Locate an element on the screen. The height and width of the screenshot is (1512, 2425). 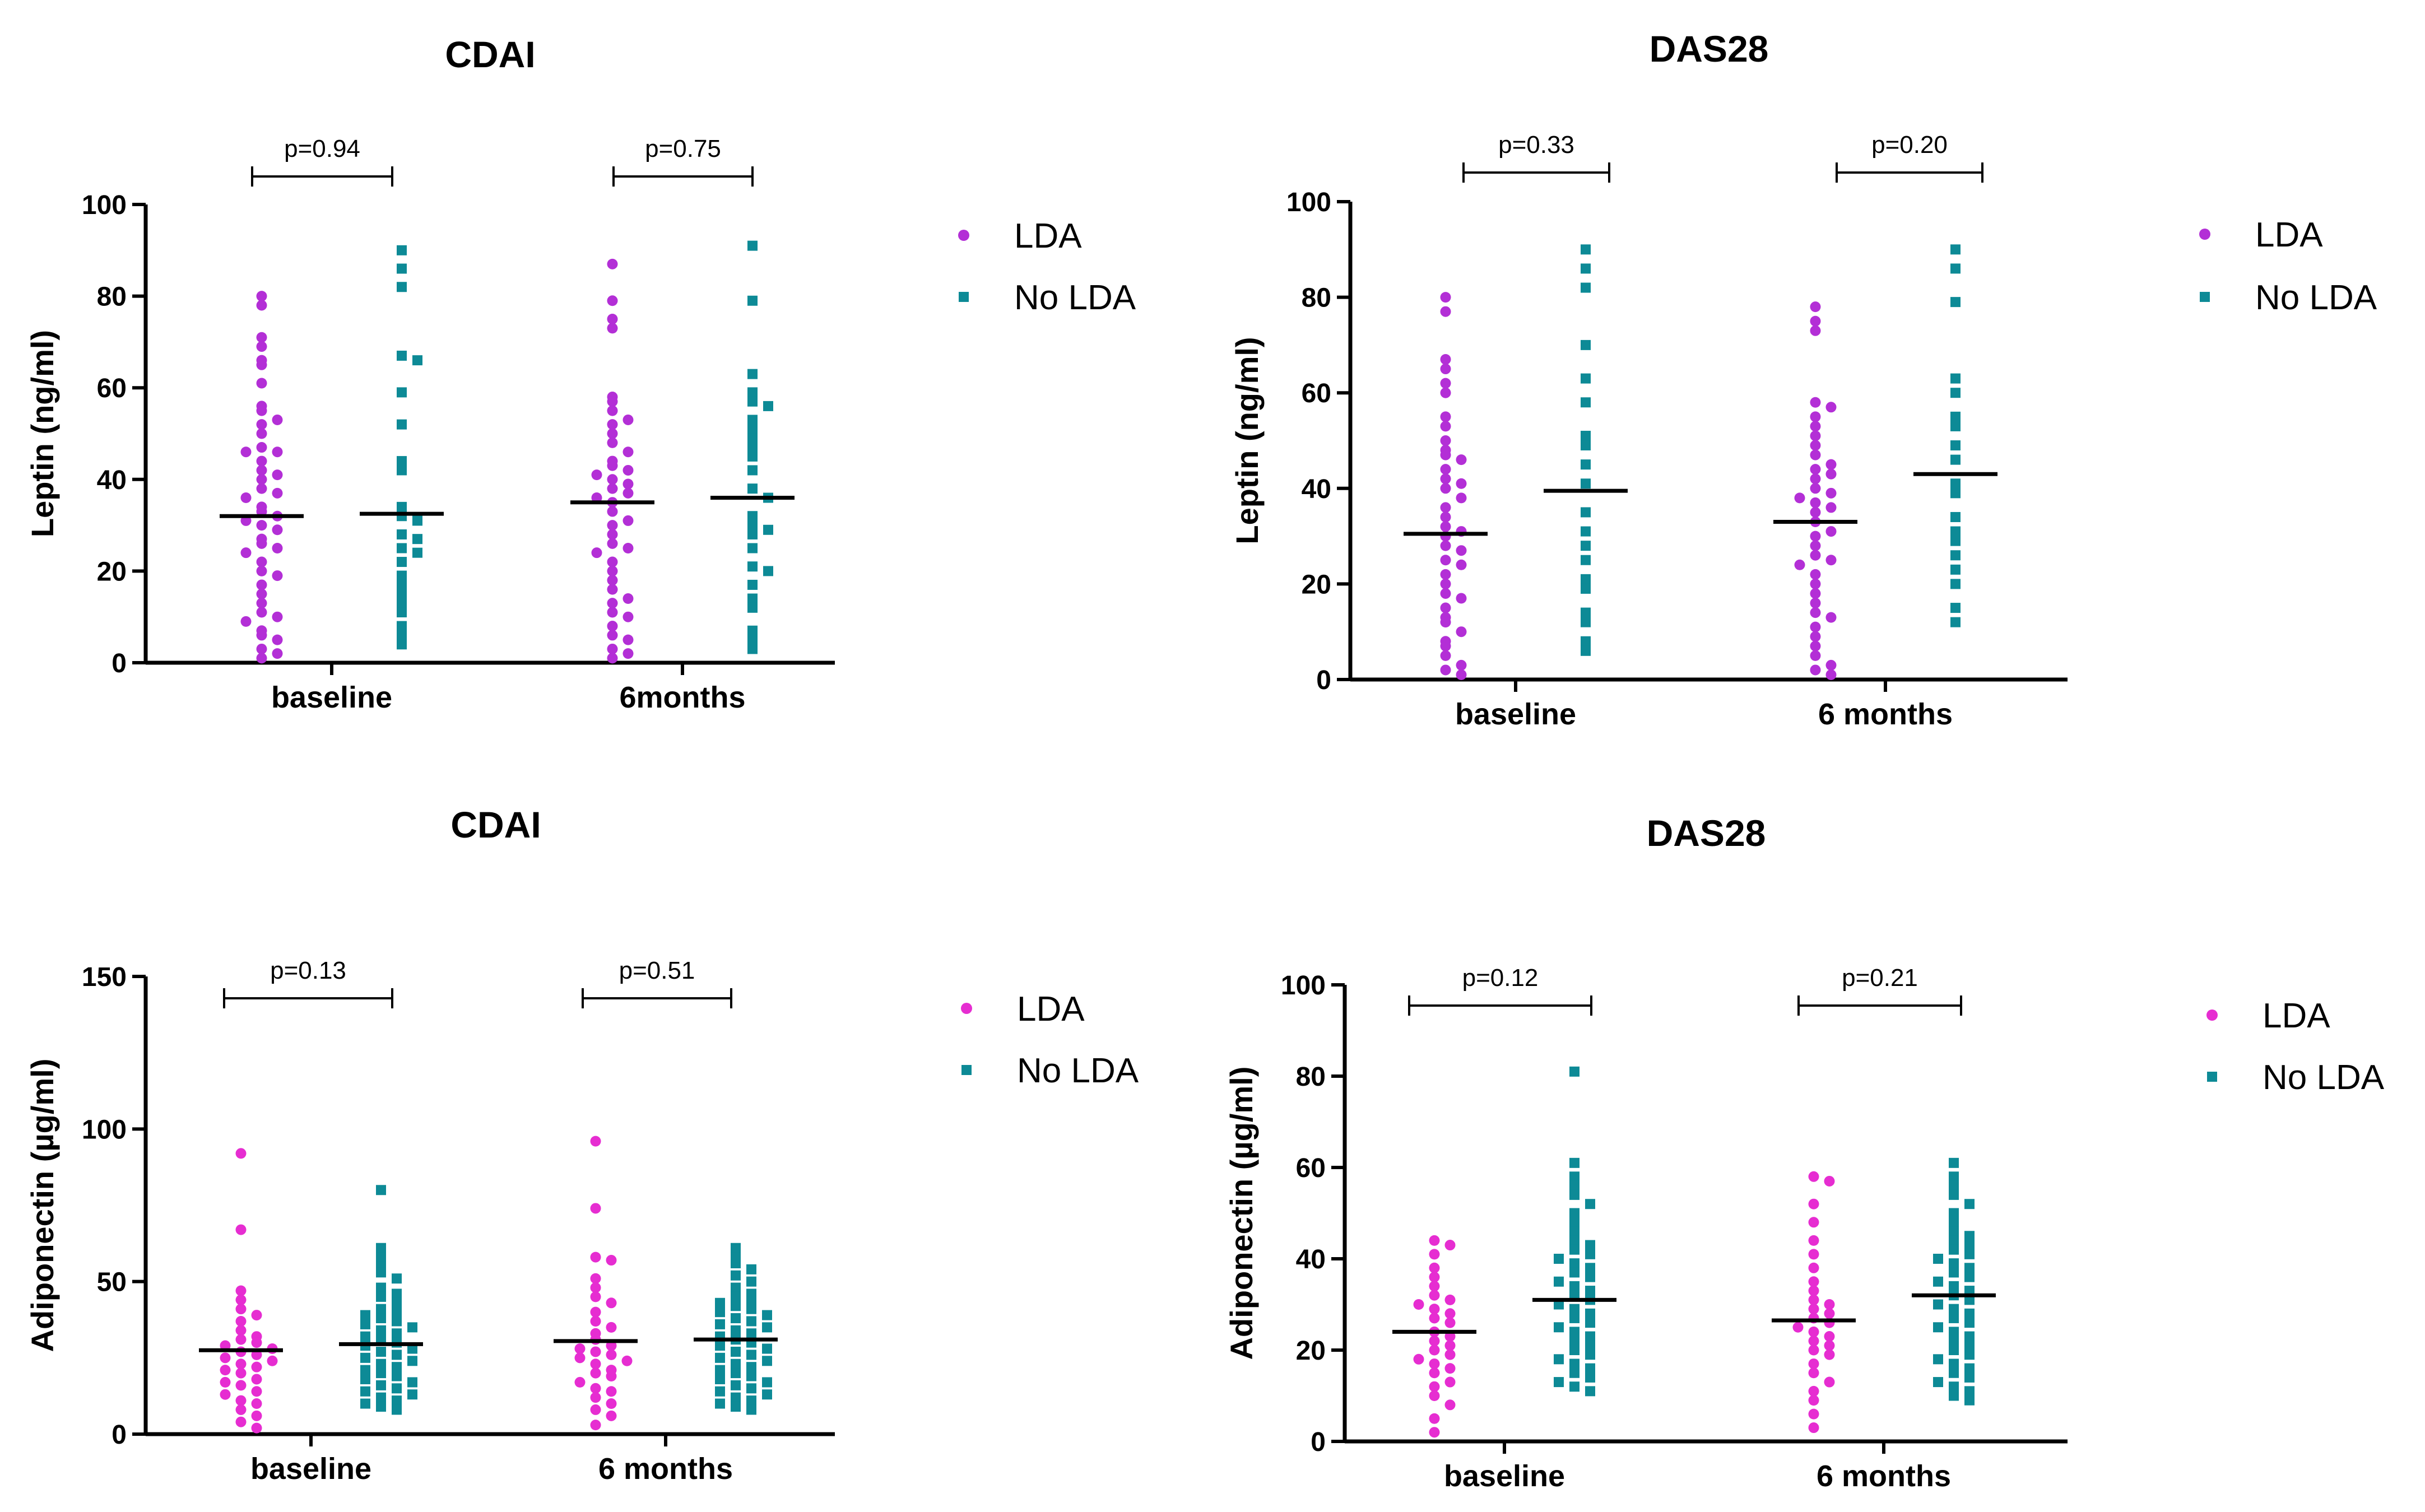
y-tick-label: 80 is located at coordinates (112, 297).